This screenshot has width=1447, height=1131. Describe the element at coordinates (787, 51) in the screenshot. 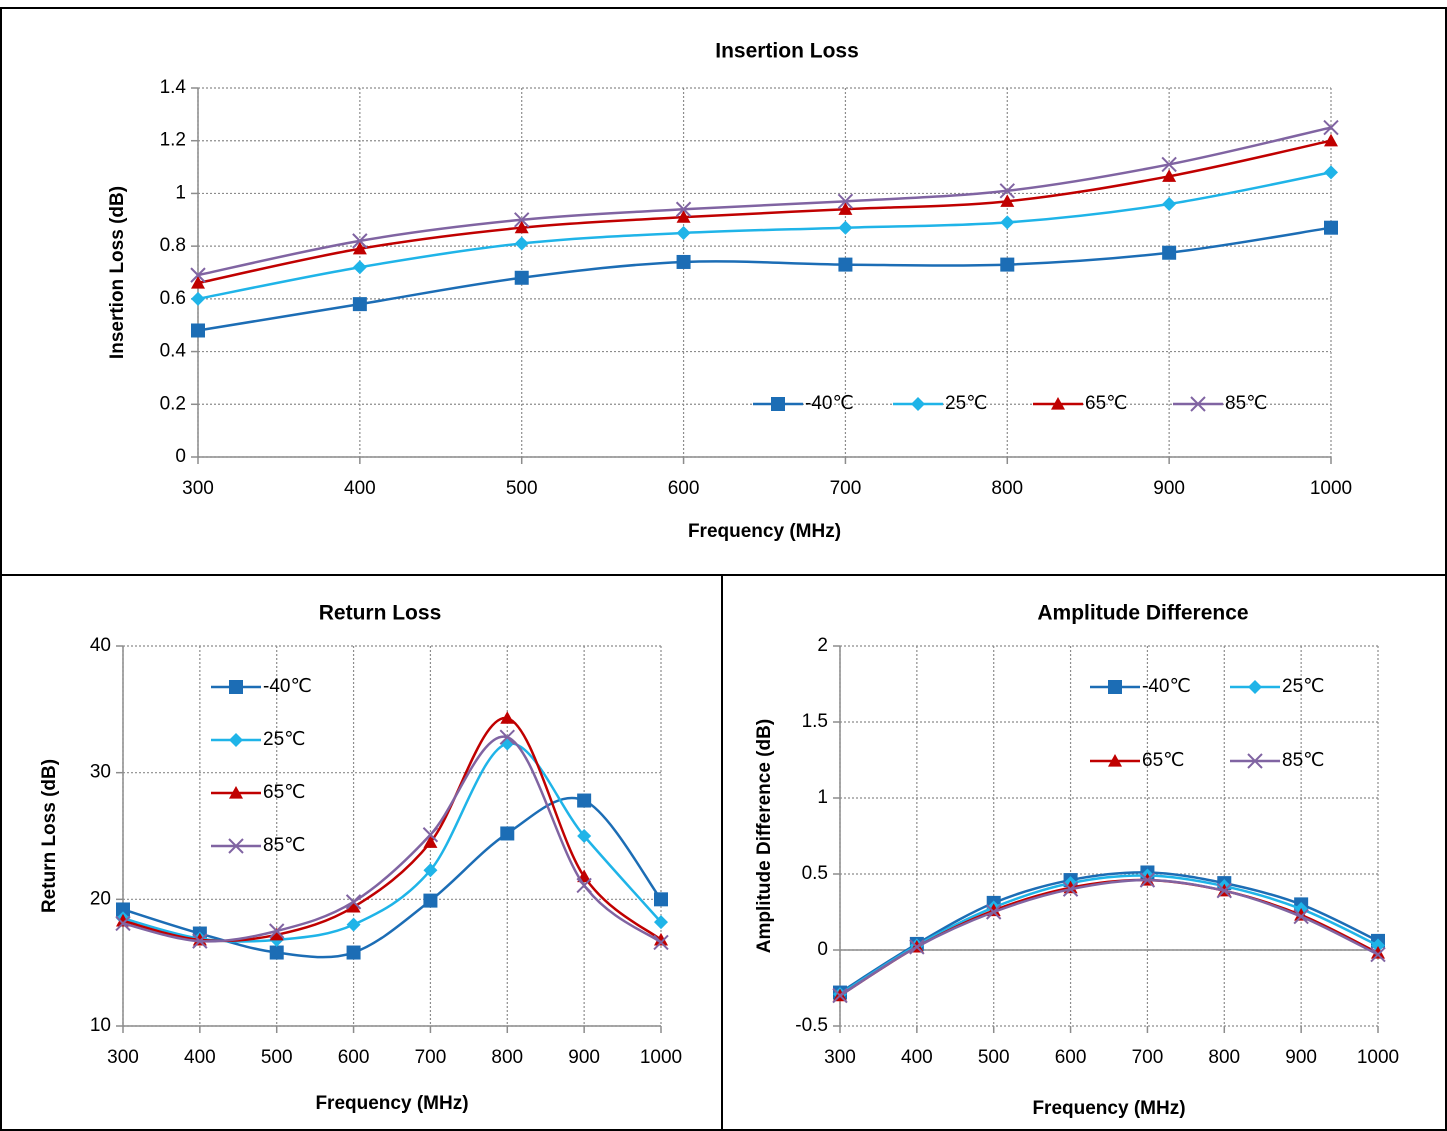

I see `chart-title: Insertion Loss` at that location.